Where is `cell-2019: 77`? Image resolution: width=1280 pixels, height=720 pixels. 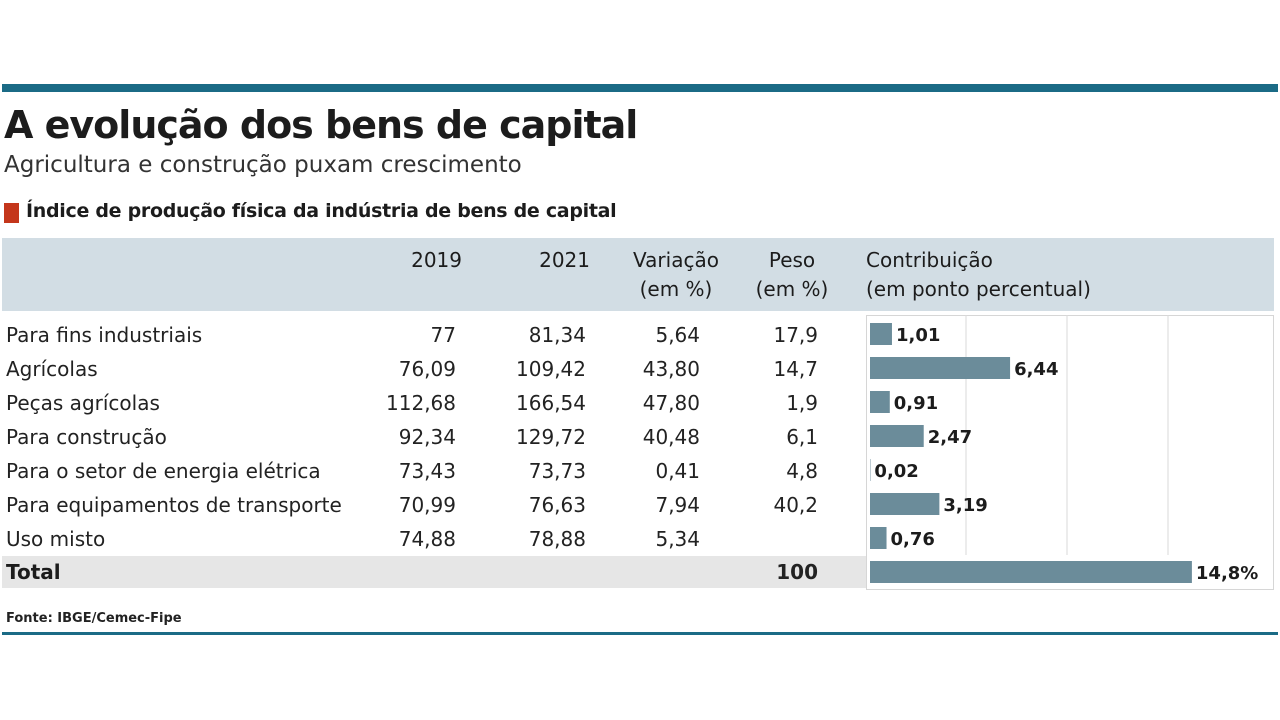 cell-2019: 77 is located at coordinates (443, 335).